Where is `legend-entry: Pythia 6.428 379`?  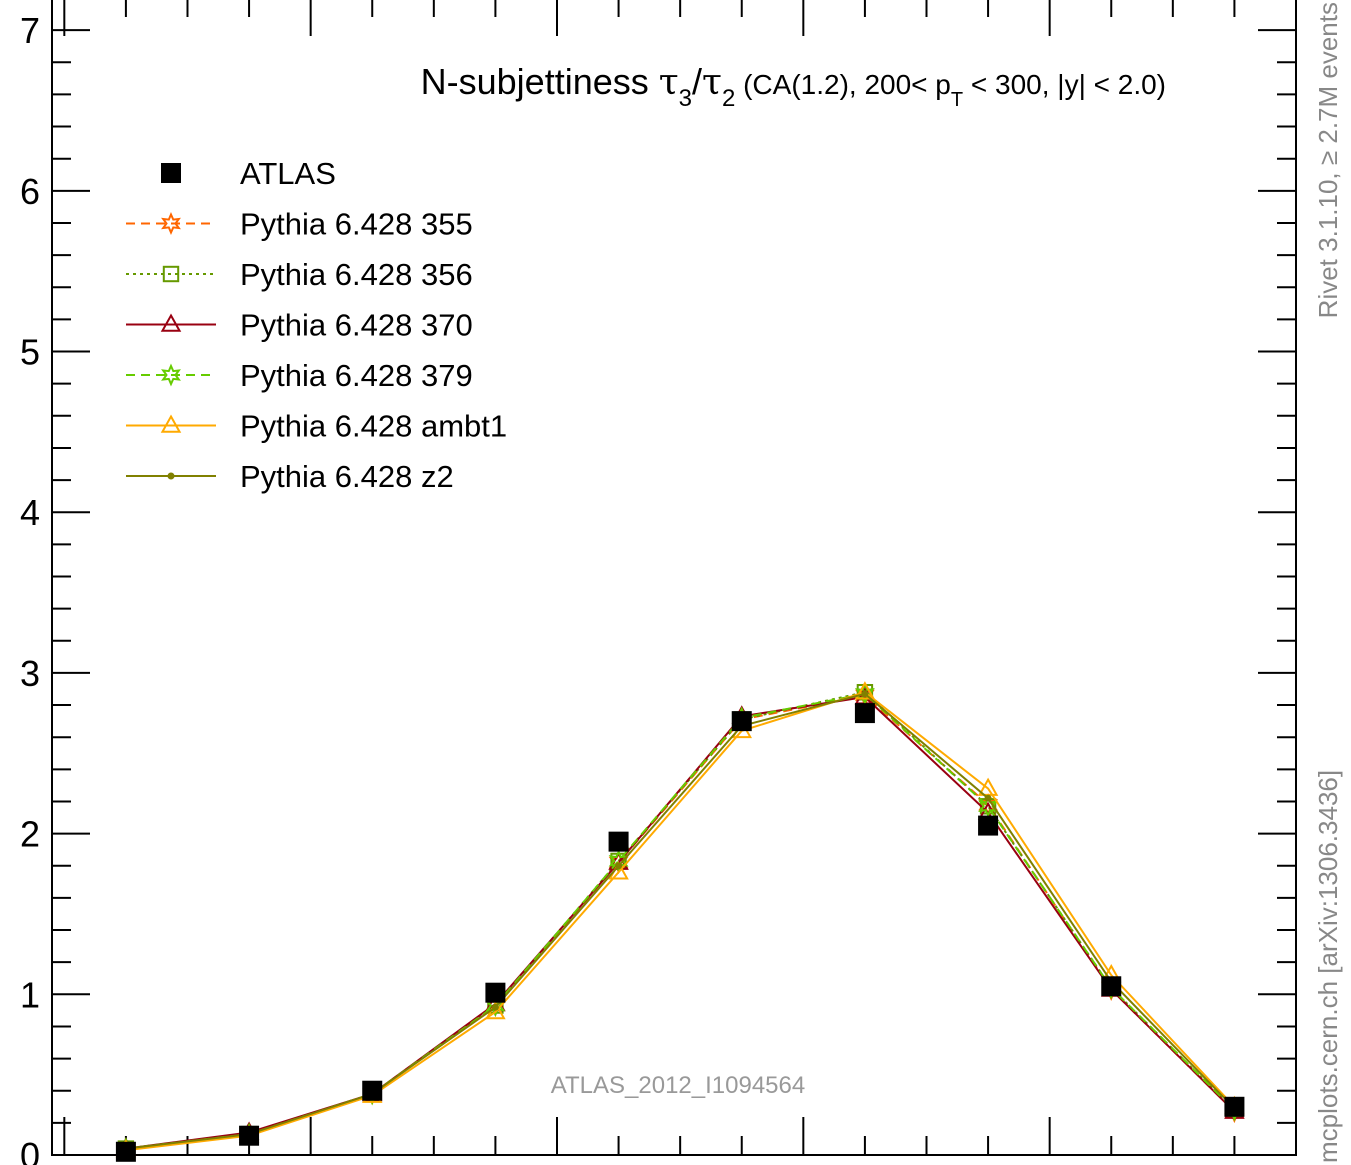
legend-entry: Pythia 6.428 379 is located at coordinates (299, 375).